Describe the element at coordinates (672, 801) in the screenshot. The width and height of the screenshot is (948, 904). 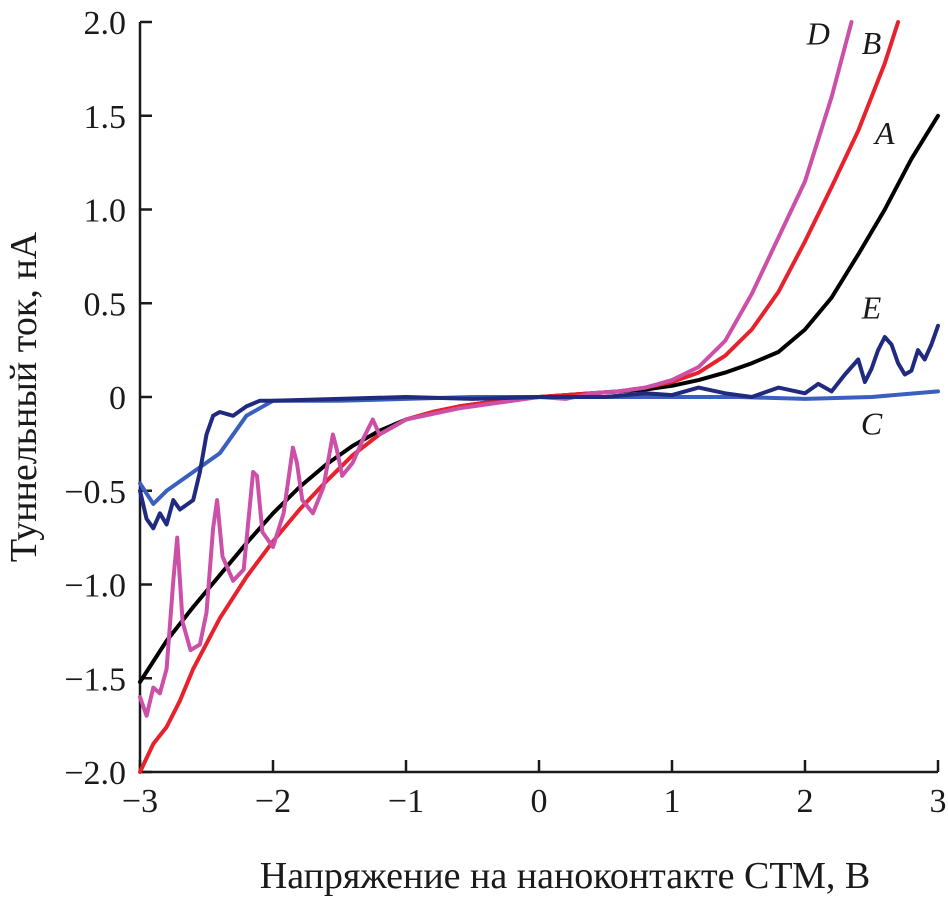
I see `x-tick-label: 1` at that location.